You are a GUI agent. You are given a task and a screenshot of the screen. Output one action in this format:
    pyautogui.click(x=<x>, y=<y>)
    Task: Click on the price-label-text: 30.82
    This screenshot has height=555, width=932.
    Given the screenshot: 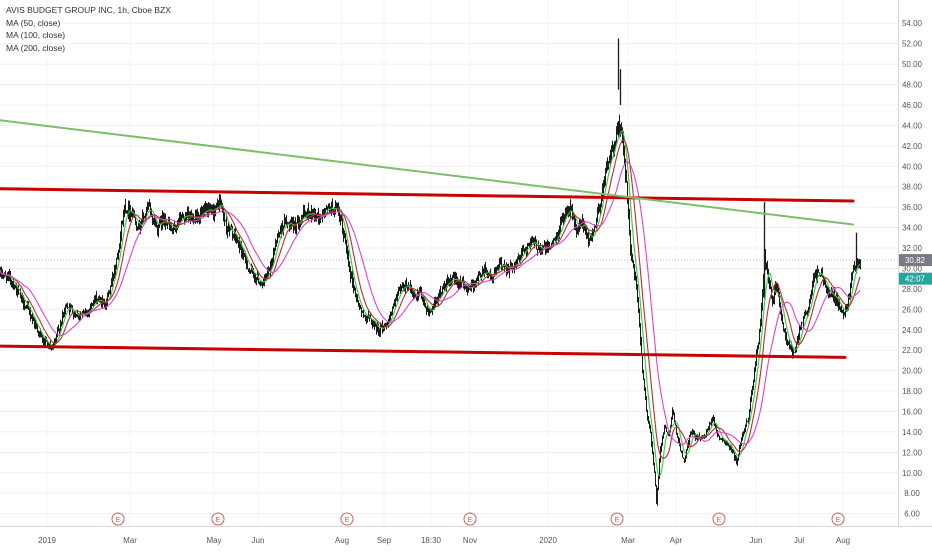 What is the action you would take?
    pyautogui.click(x=915, y=260)
    